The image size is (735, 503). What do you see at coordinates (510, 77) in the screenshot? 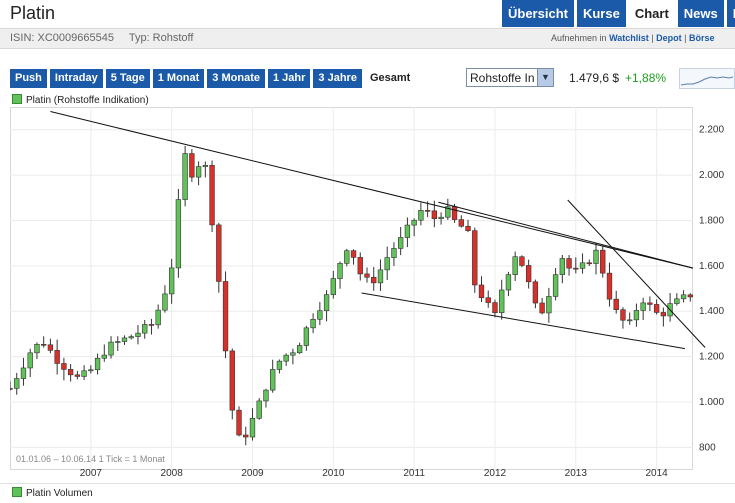
I see `exchange-select: Rohstoffe In ▼` at bounding box center [510, 77].